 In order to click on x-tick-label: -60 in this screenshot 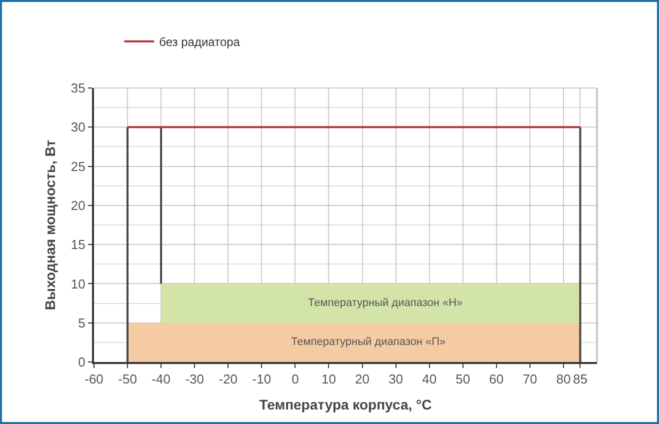, I will do `click(94, 379)`.